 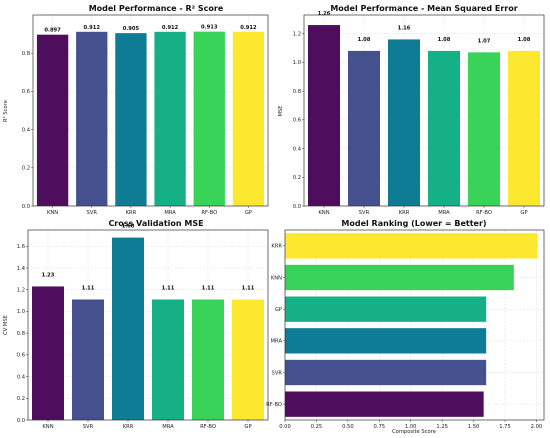 I want to click on ranking-bar-svr, so click(x=386, y=372).